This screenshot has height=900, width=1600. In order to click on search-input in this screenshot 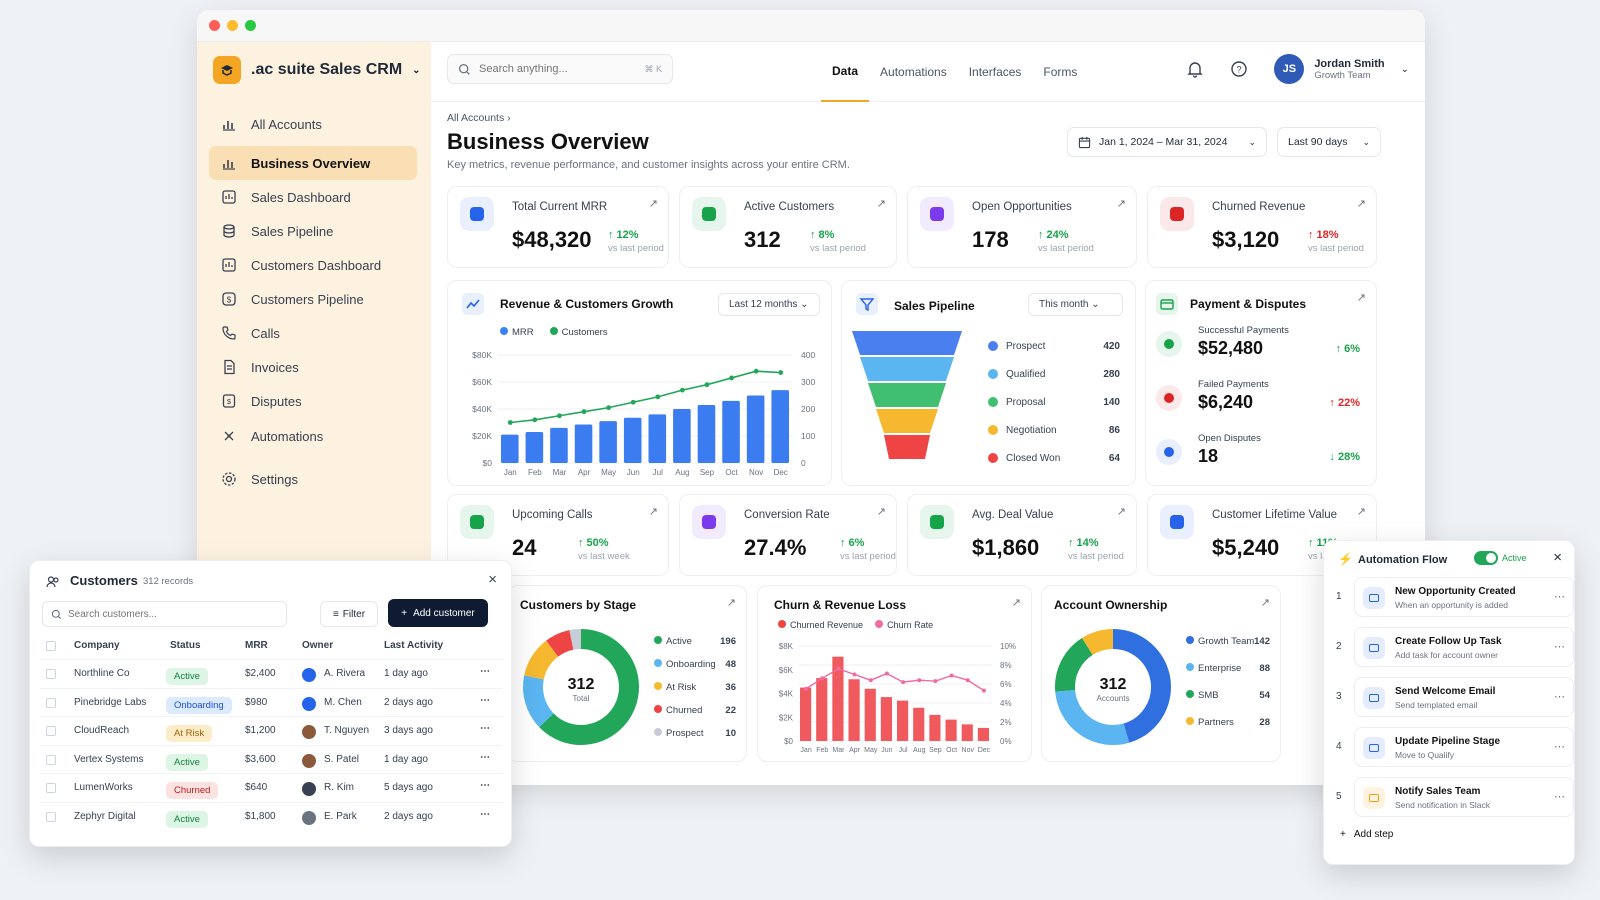, I will do `click(558, 69)`.